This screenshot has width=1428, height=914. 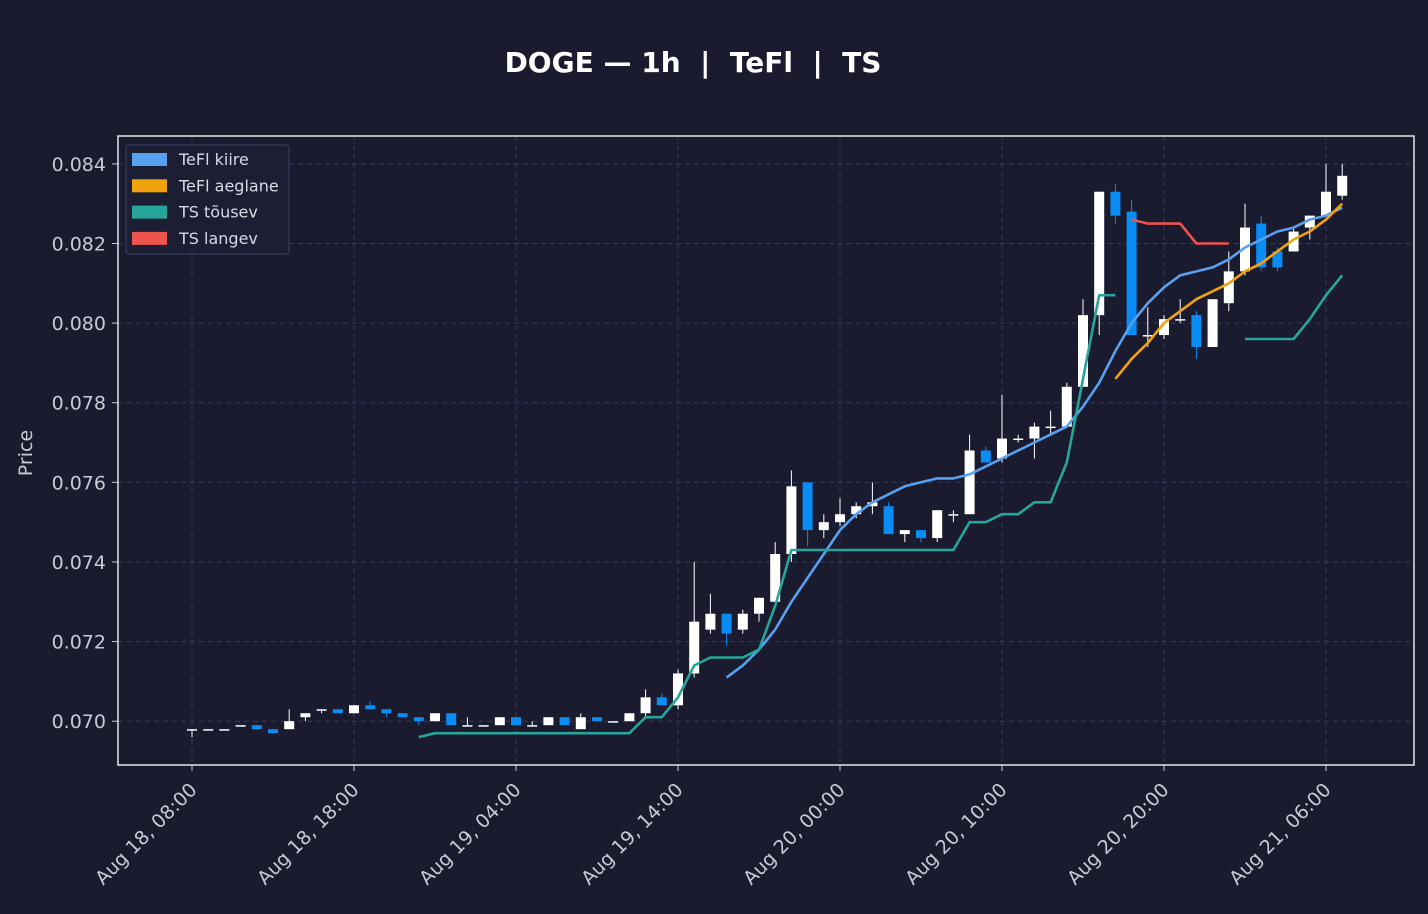 I want to click on legend: TeFl kiire TeFl aeglane TS tõusev TS langev, so click(x=207, y=199).